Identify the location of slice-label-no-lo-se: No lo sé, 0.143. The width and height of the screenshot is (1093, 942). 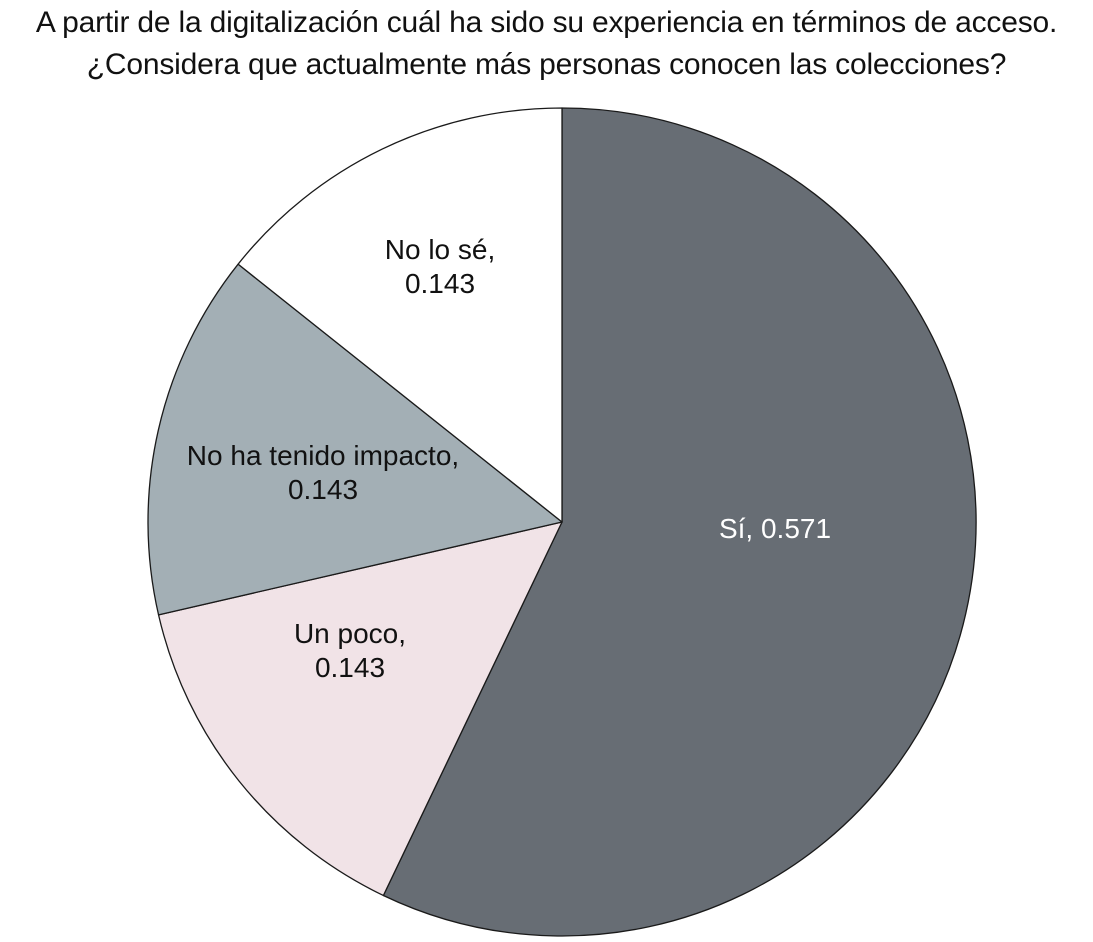
(440, 266).